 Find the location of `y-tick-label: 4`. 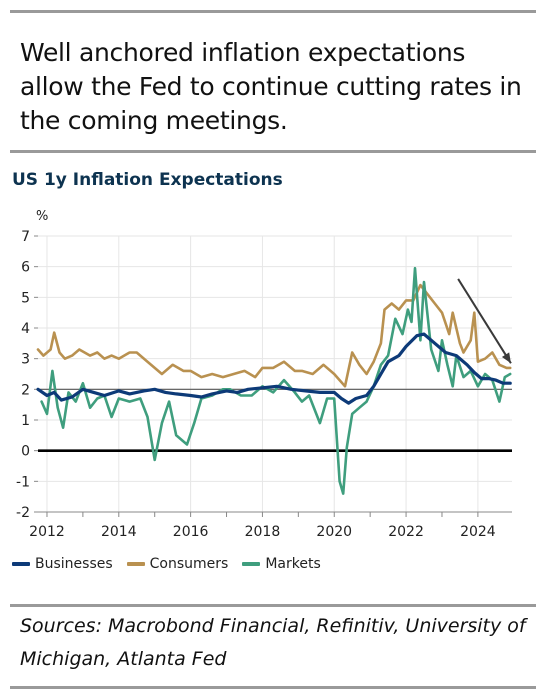

y-tick-label: 4 is located at coordinates (25, 329).